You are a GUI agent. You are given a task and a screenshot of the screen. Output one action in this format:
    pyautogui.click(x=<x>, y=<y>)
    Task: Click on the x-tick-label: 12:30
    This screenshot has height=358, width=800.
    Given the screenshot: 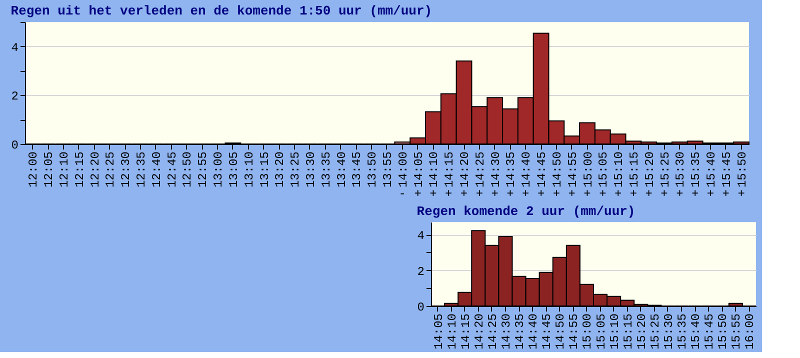 What is the action you would take?
    pyautogui.click(x=126, y=170)
    